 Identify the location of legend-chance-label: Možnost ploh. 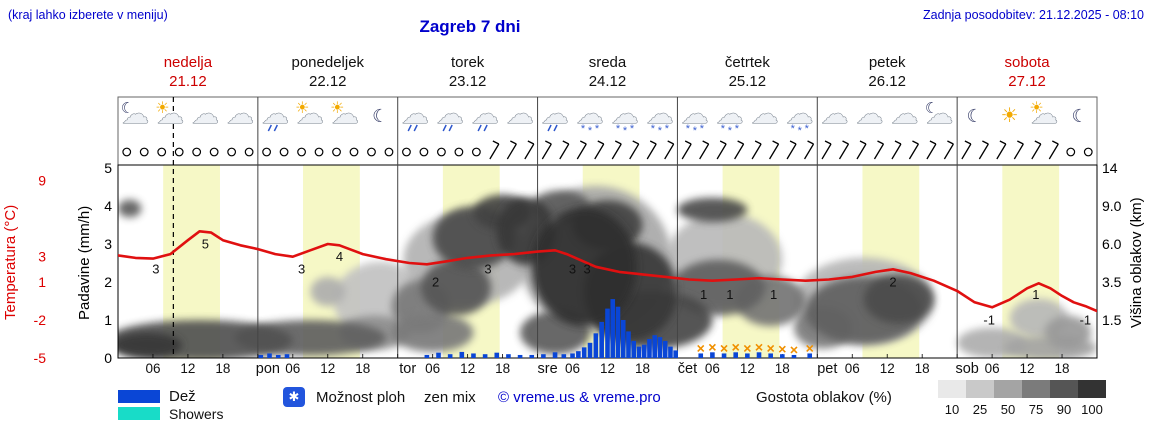
(361, 397).